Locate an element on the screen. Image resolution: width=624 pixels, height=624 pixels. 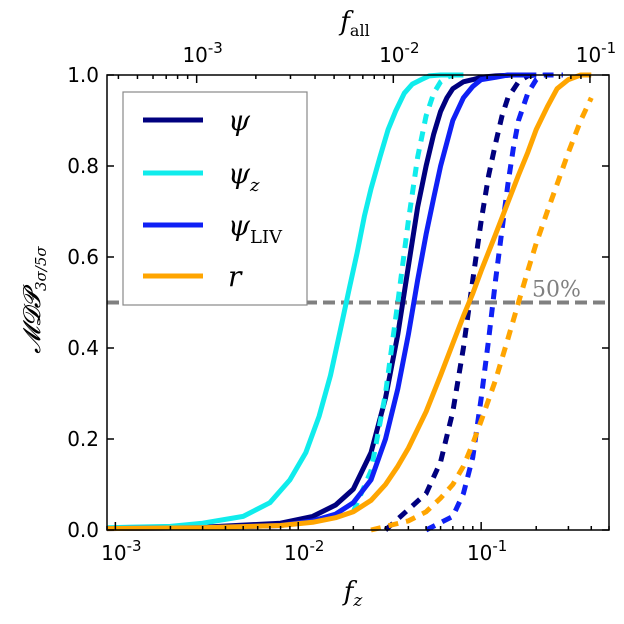
legend-label-1: ψz is located at coordinates (244, 176).